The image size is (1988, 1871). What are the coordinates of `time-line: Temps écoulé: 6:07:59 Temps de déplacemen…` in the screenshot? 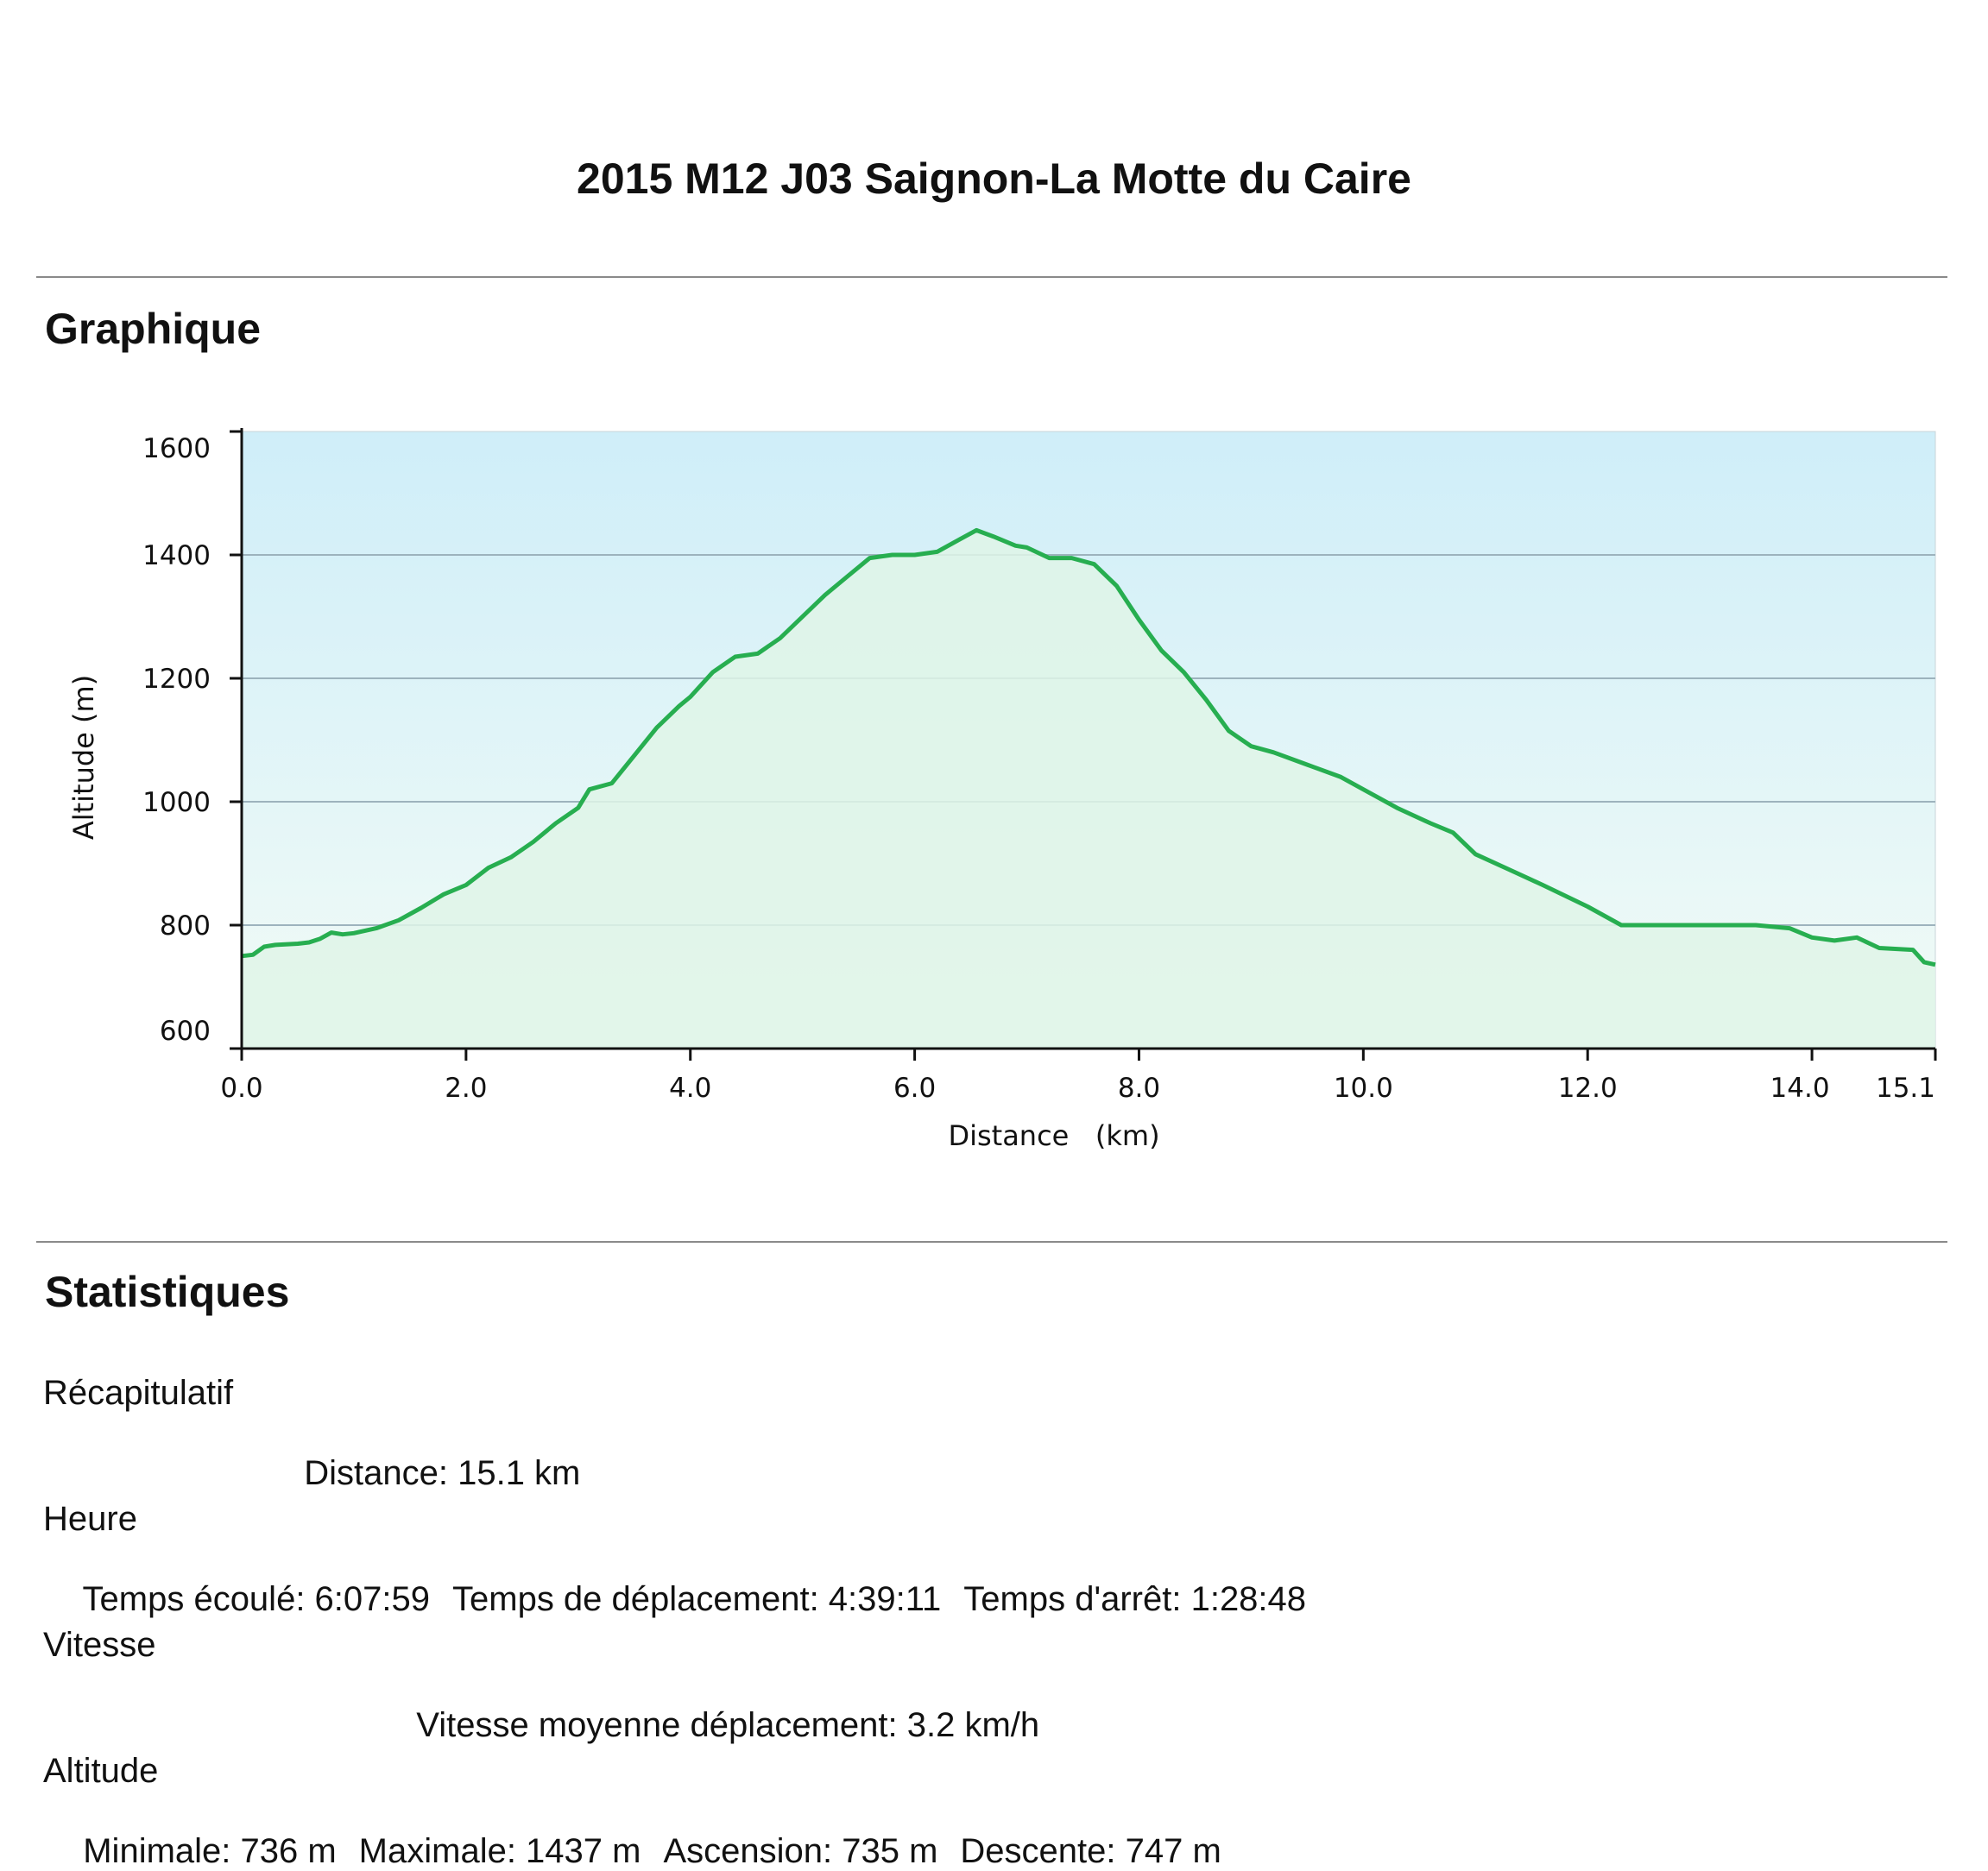 It's located at (696, 1580).